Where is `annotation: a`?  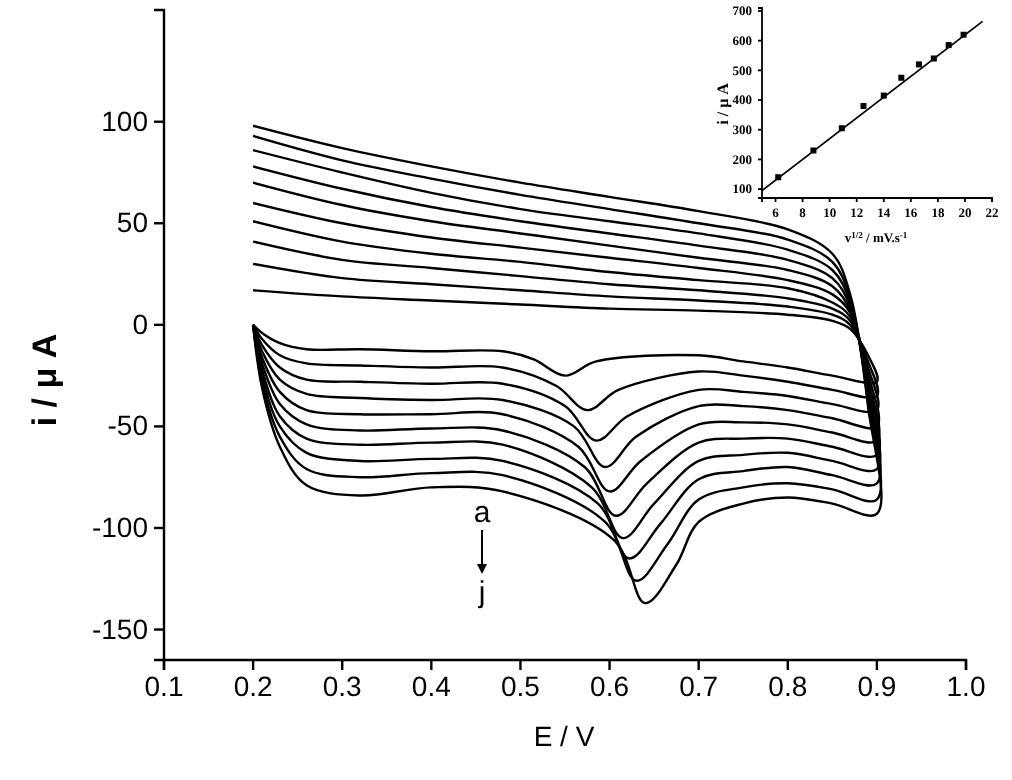 annotation: a is located at coordinates (482, 512).